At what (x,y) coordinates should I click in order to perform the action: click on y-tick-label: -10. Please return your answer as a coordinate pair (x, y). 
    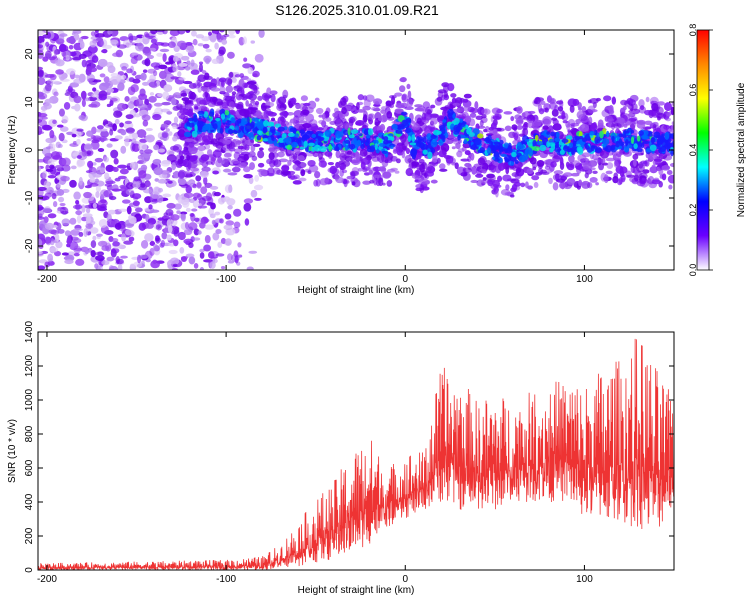
    Looking at the image, I should click on (29, 197).